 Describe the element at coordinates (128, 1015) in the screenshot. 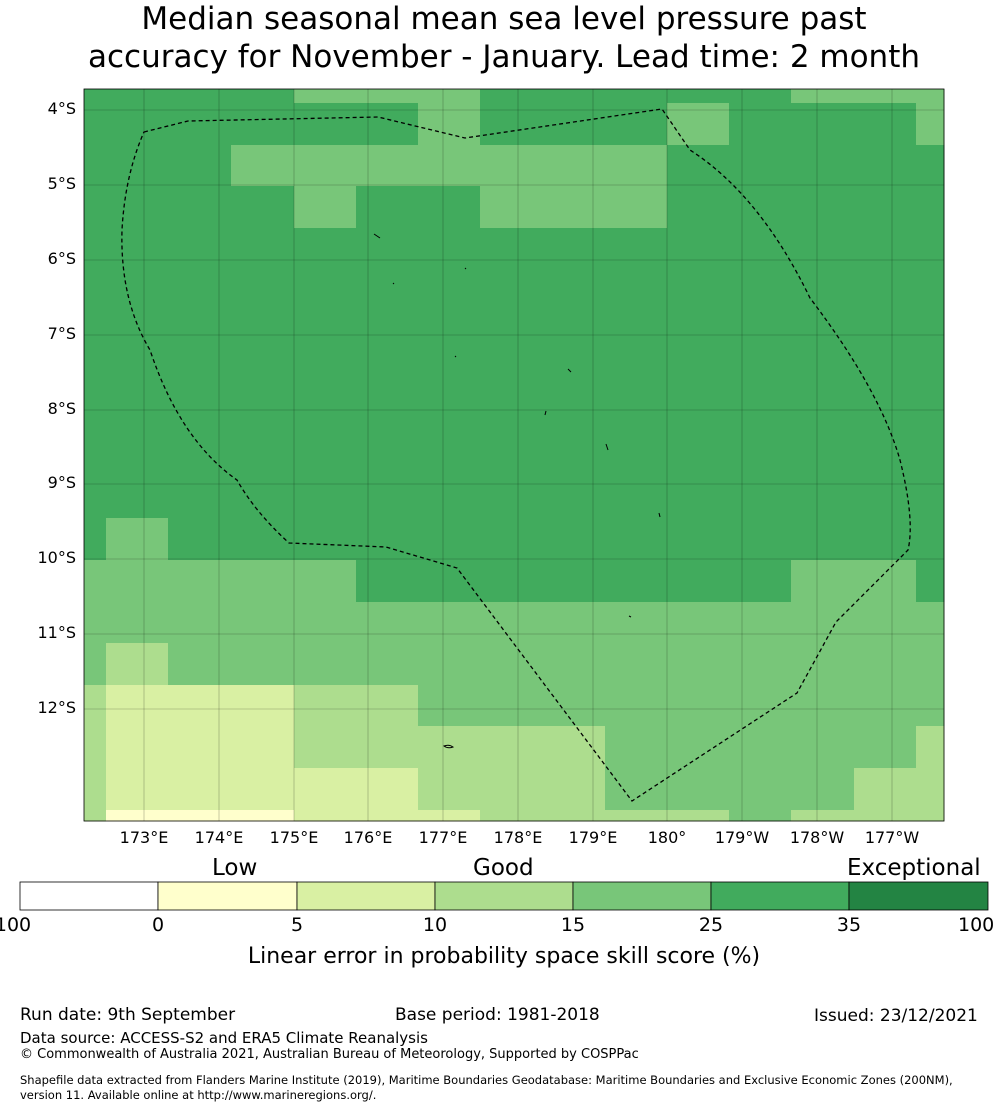

I see `run-date: Run date: 9th September` at that location.